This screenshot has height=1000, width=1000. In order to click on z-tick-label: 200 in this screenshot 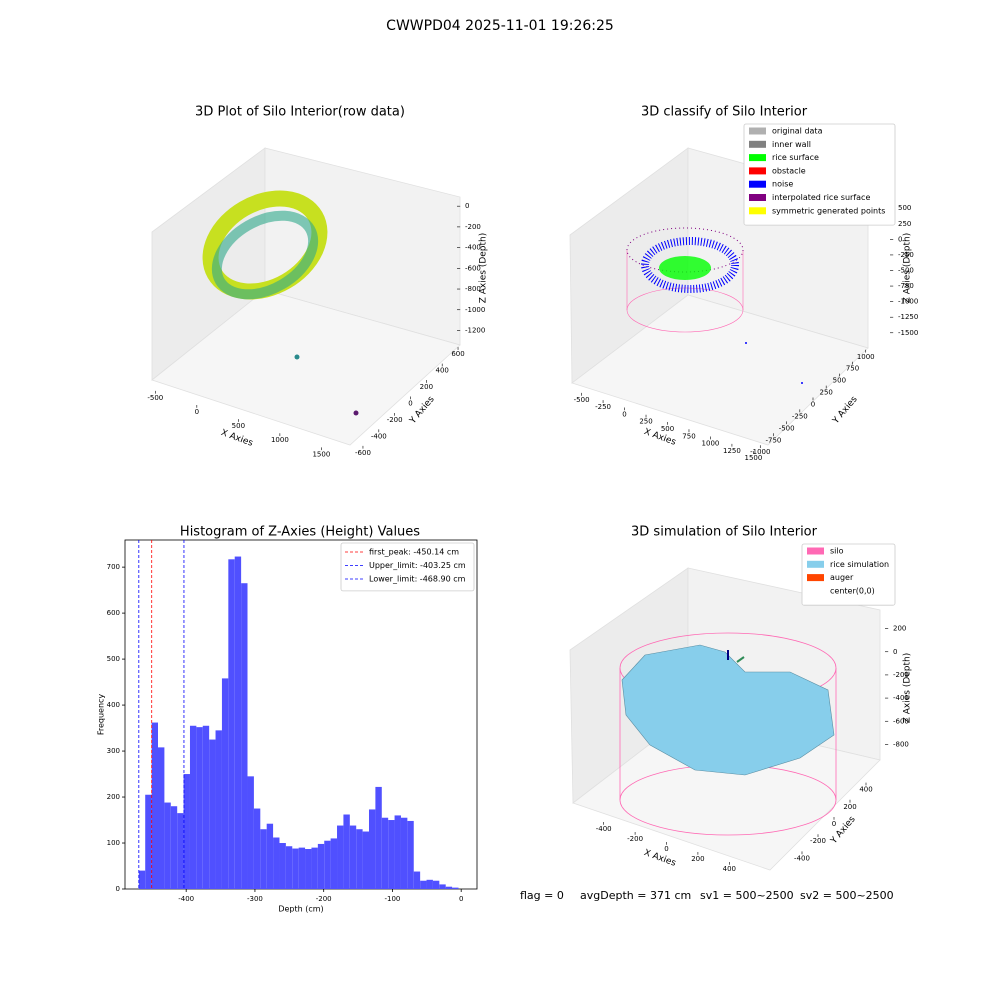, I will do `click(899, 629)`.